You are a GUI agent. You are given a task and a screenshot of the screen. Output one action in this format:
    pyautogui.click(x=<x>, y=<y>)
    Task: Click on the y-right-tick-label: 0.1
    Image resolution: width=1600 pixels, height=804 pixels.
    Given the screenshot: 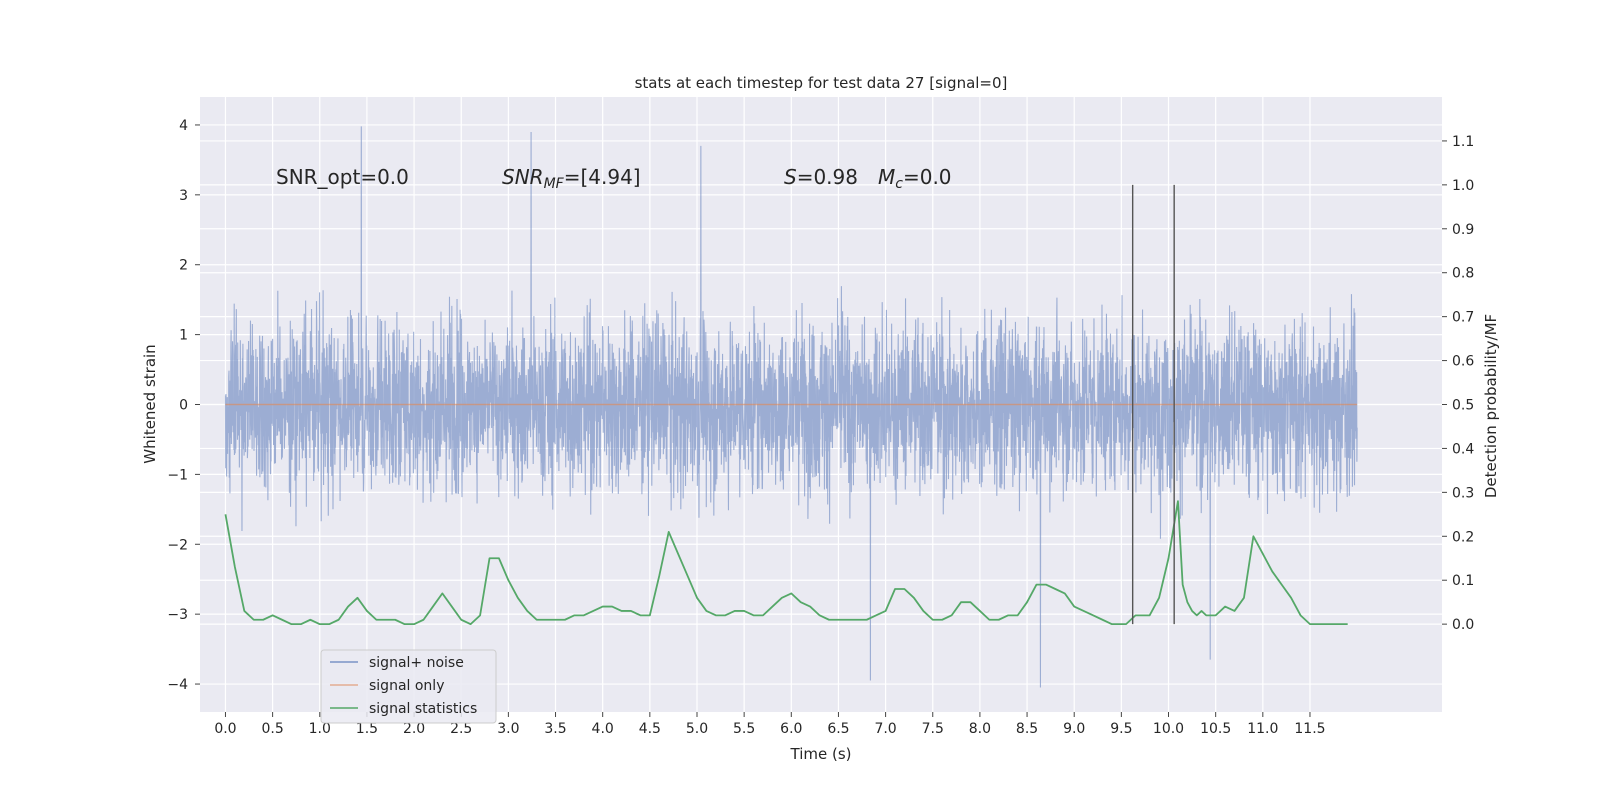 What is the action you would take?
    pyautogui.click(x=1463, y=581)
    